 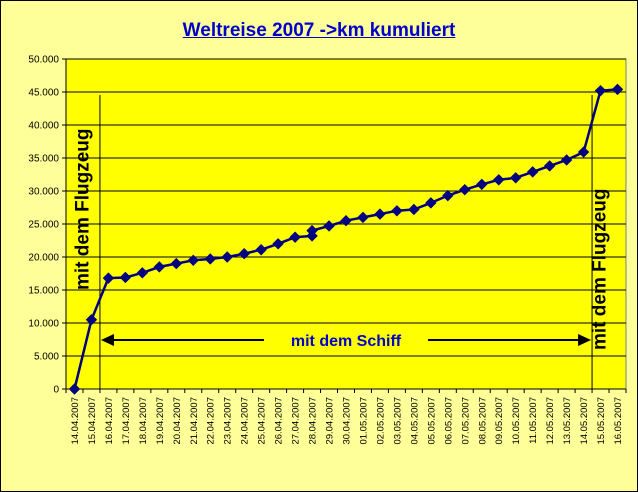 I want to click on x-tick-label: 25.04.2007, so click(x=262, y=421).